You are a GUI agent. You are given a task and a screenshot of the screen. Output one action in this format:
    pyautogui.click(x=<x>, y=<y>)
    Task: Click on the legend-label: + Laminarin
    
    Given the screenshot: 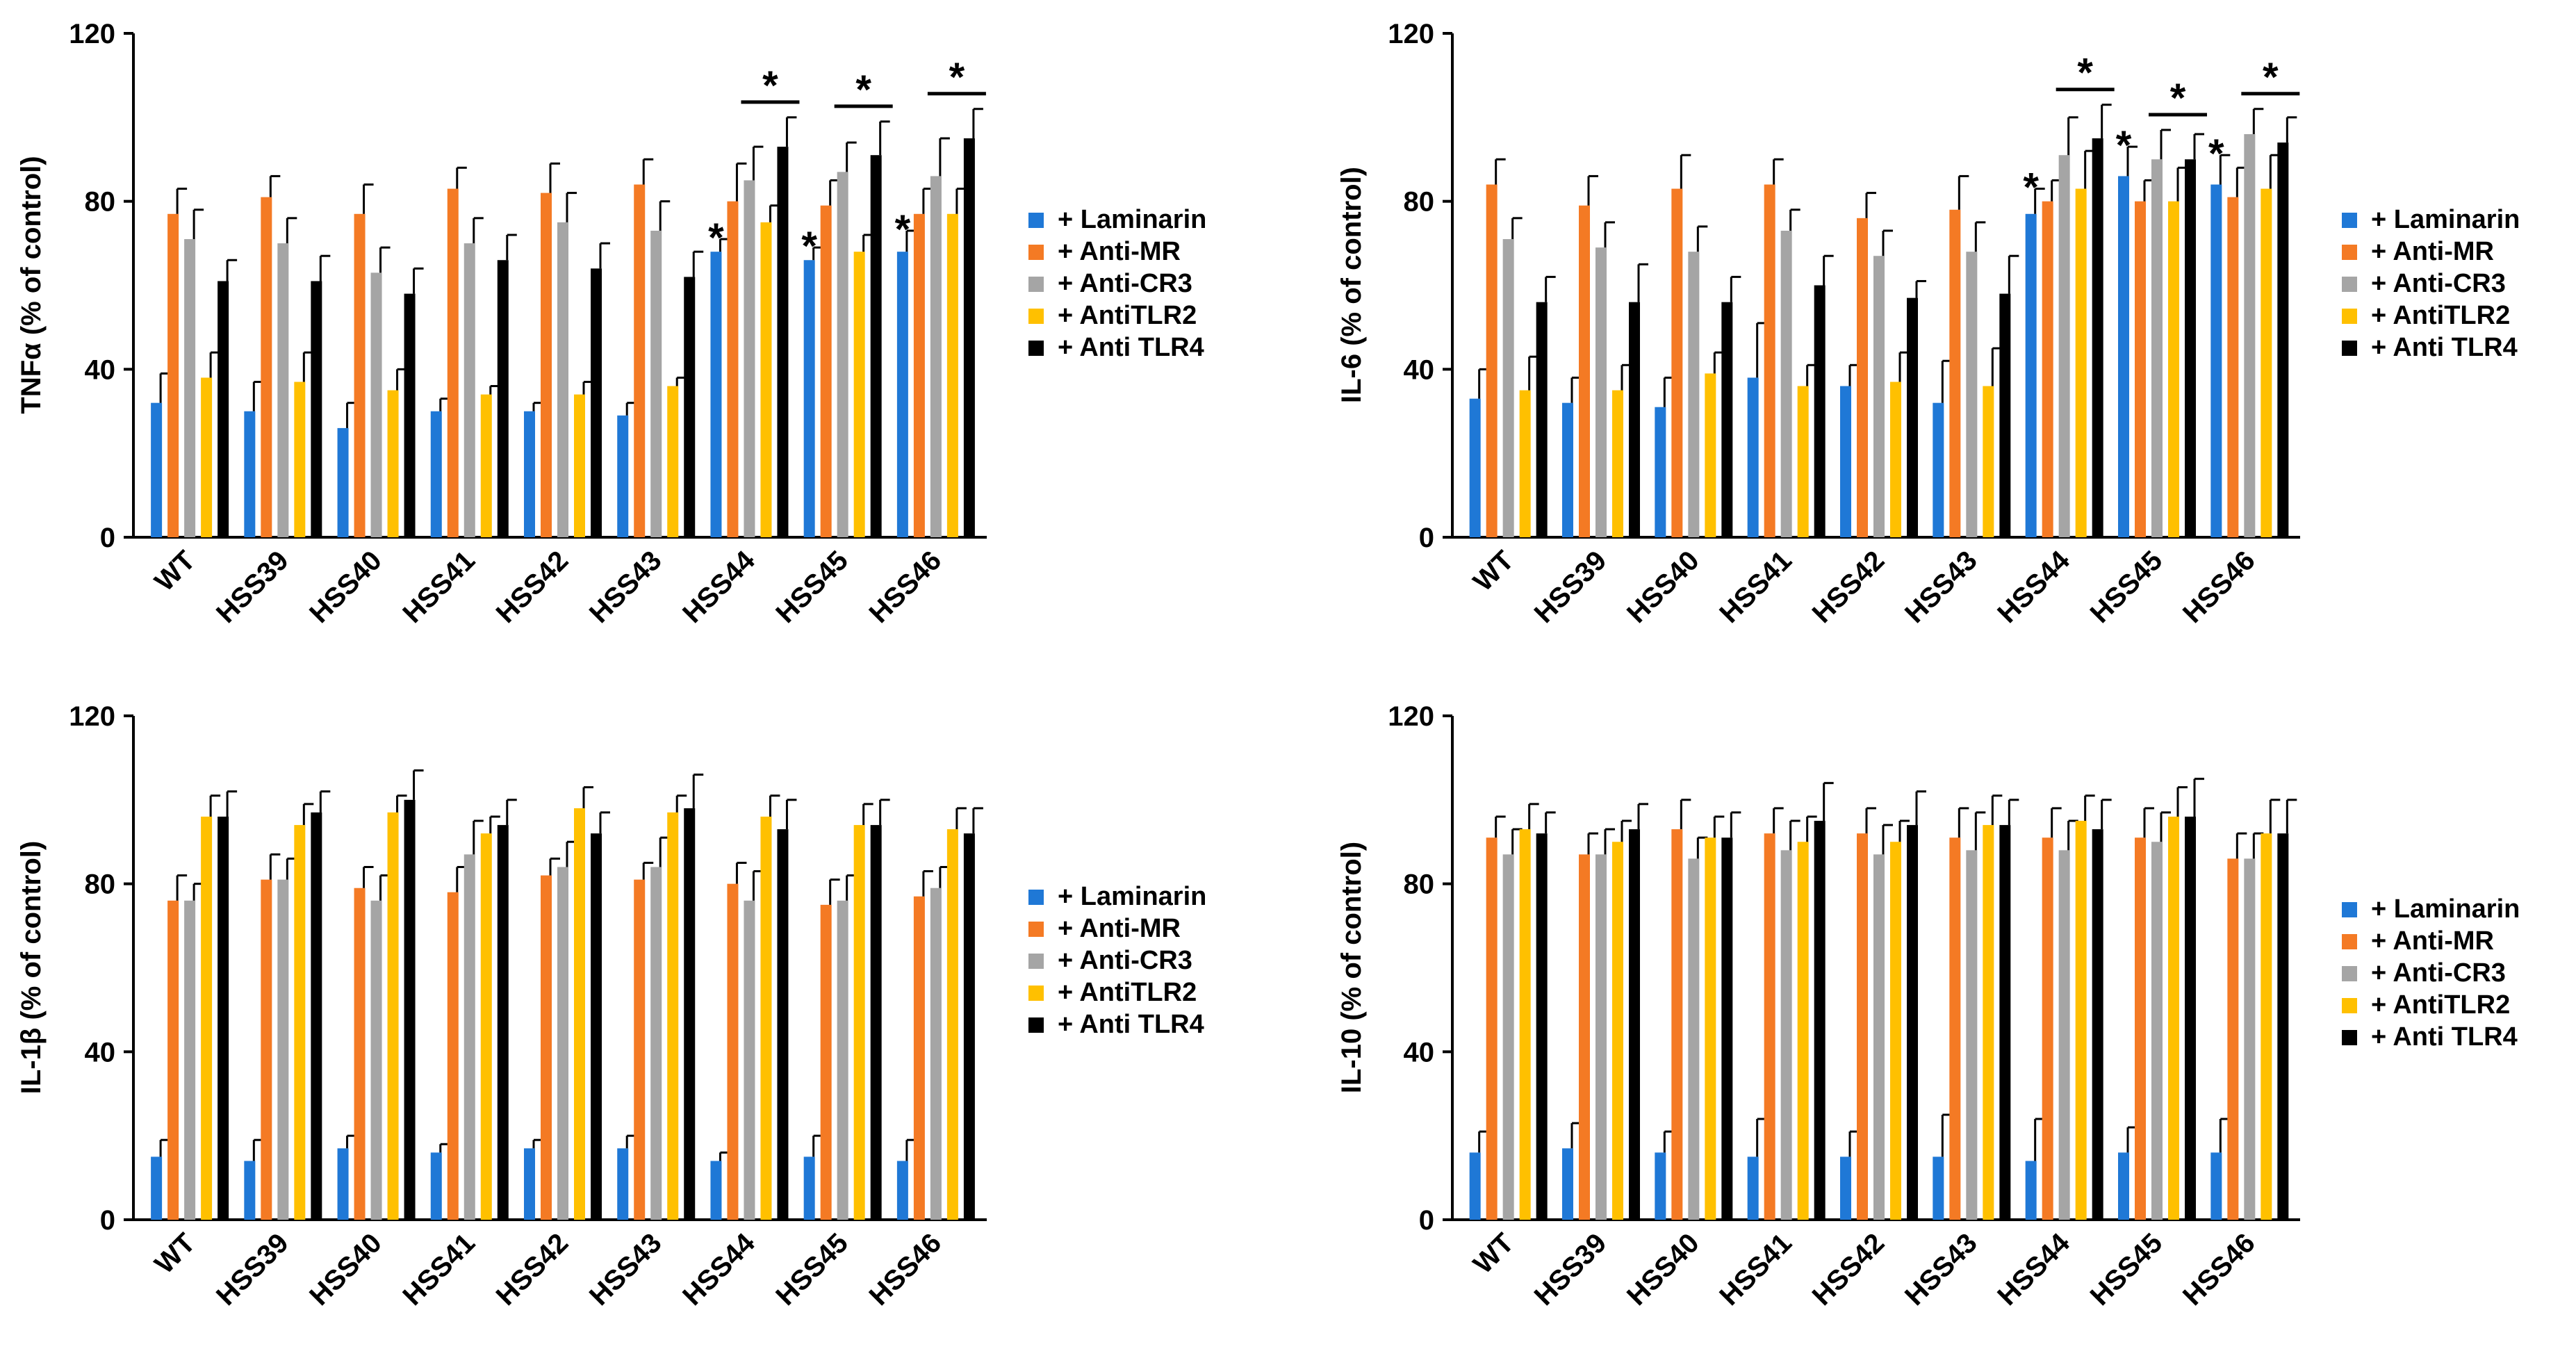 What is the action you would take?
    pyautogui.click(x=1132, y=219)
    